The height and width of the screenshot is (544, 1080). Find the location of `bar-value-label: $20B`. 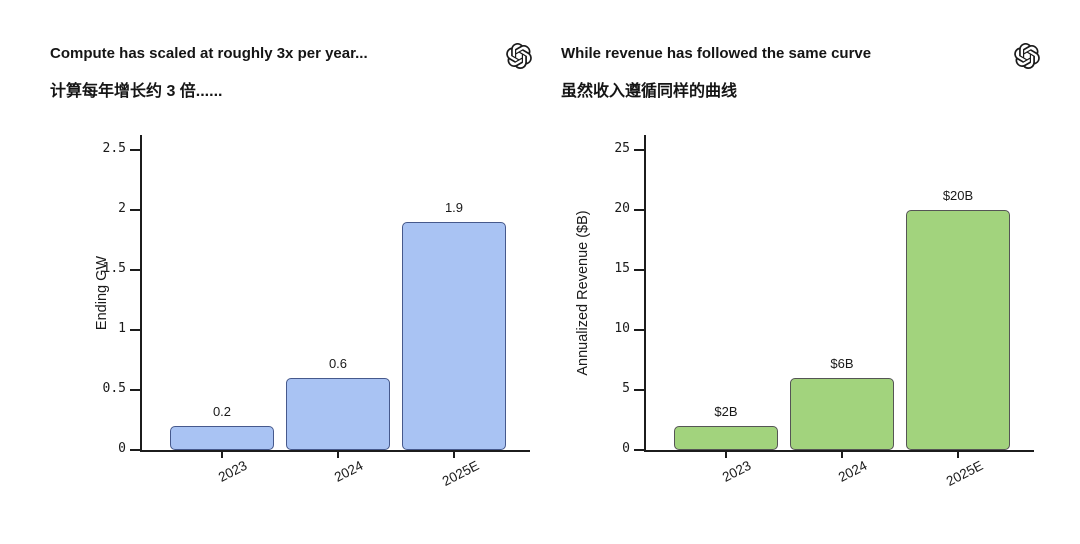

bar-value-label: $20B is located at coordinates (958, 195).